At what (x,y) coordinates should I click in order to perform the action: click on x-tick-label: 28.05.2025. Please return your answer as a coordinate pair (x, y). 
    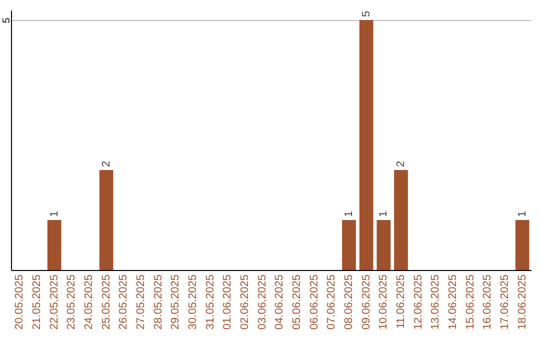
    Looking at the image, I should click on (158, 302).